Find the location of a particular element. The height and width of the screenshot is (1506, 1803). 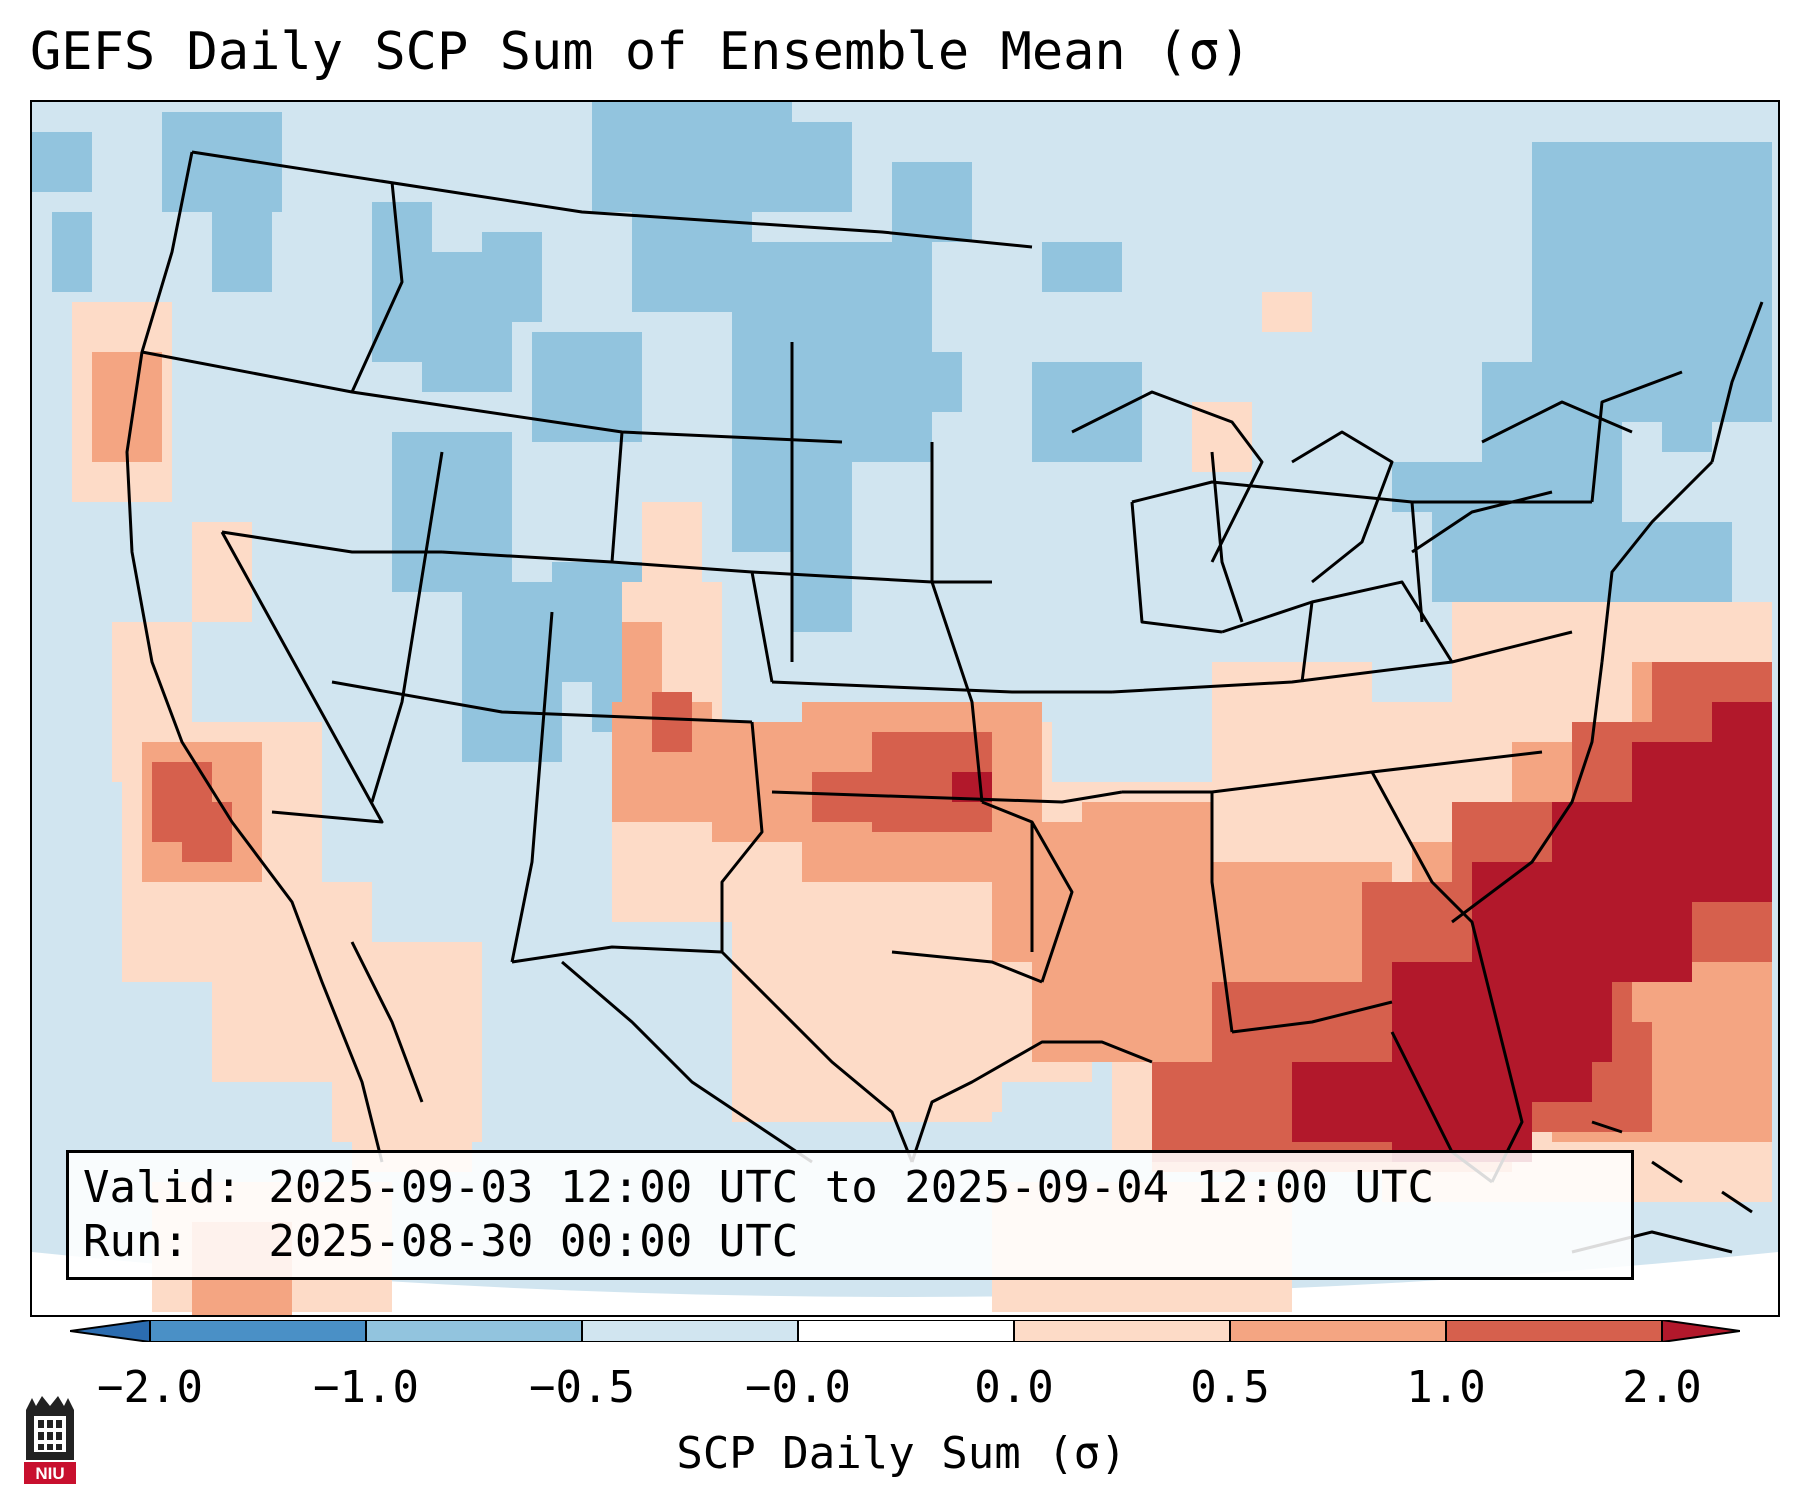

colorbar-extend-high is located at coordinates (1701, 1331).